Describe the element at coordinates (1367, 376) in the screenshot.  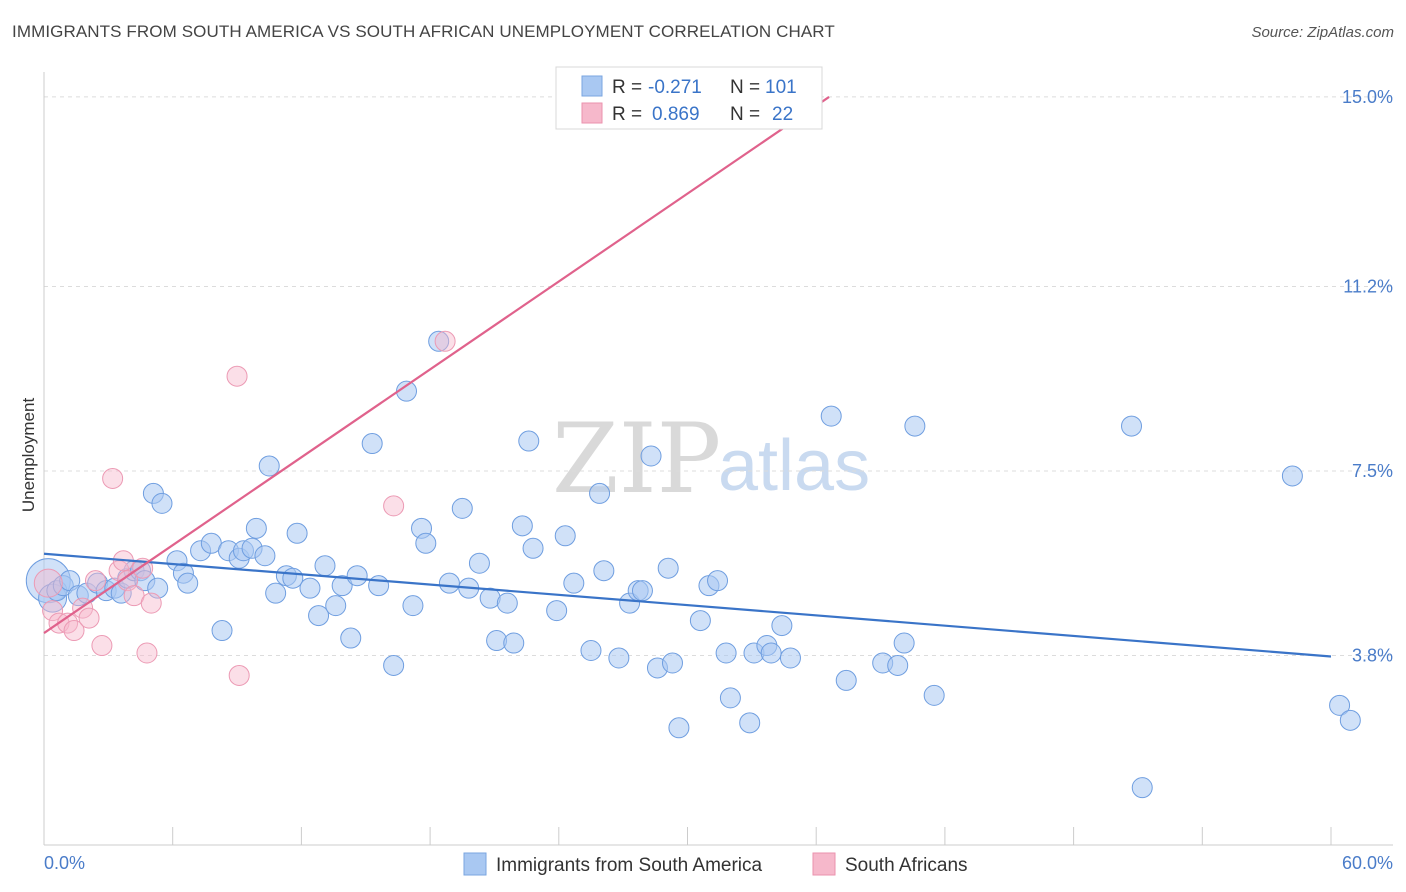
I see `y-tick-labels: 3.8% 7.5% 11.2% 15.0%` at that location.